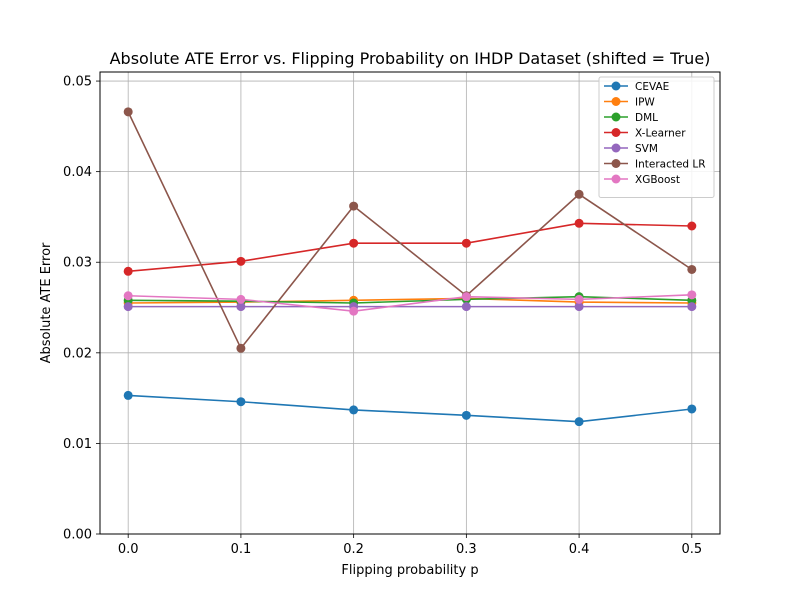  I want to click on x-tick-label: 0.3, so click(466, 549).